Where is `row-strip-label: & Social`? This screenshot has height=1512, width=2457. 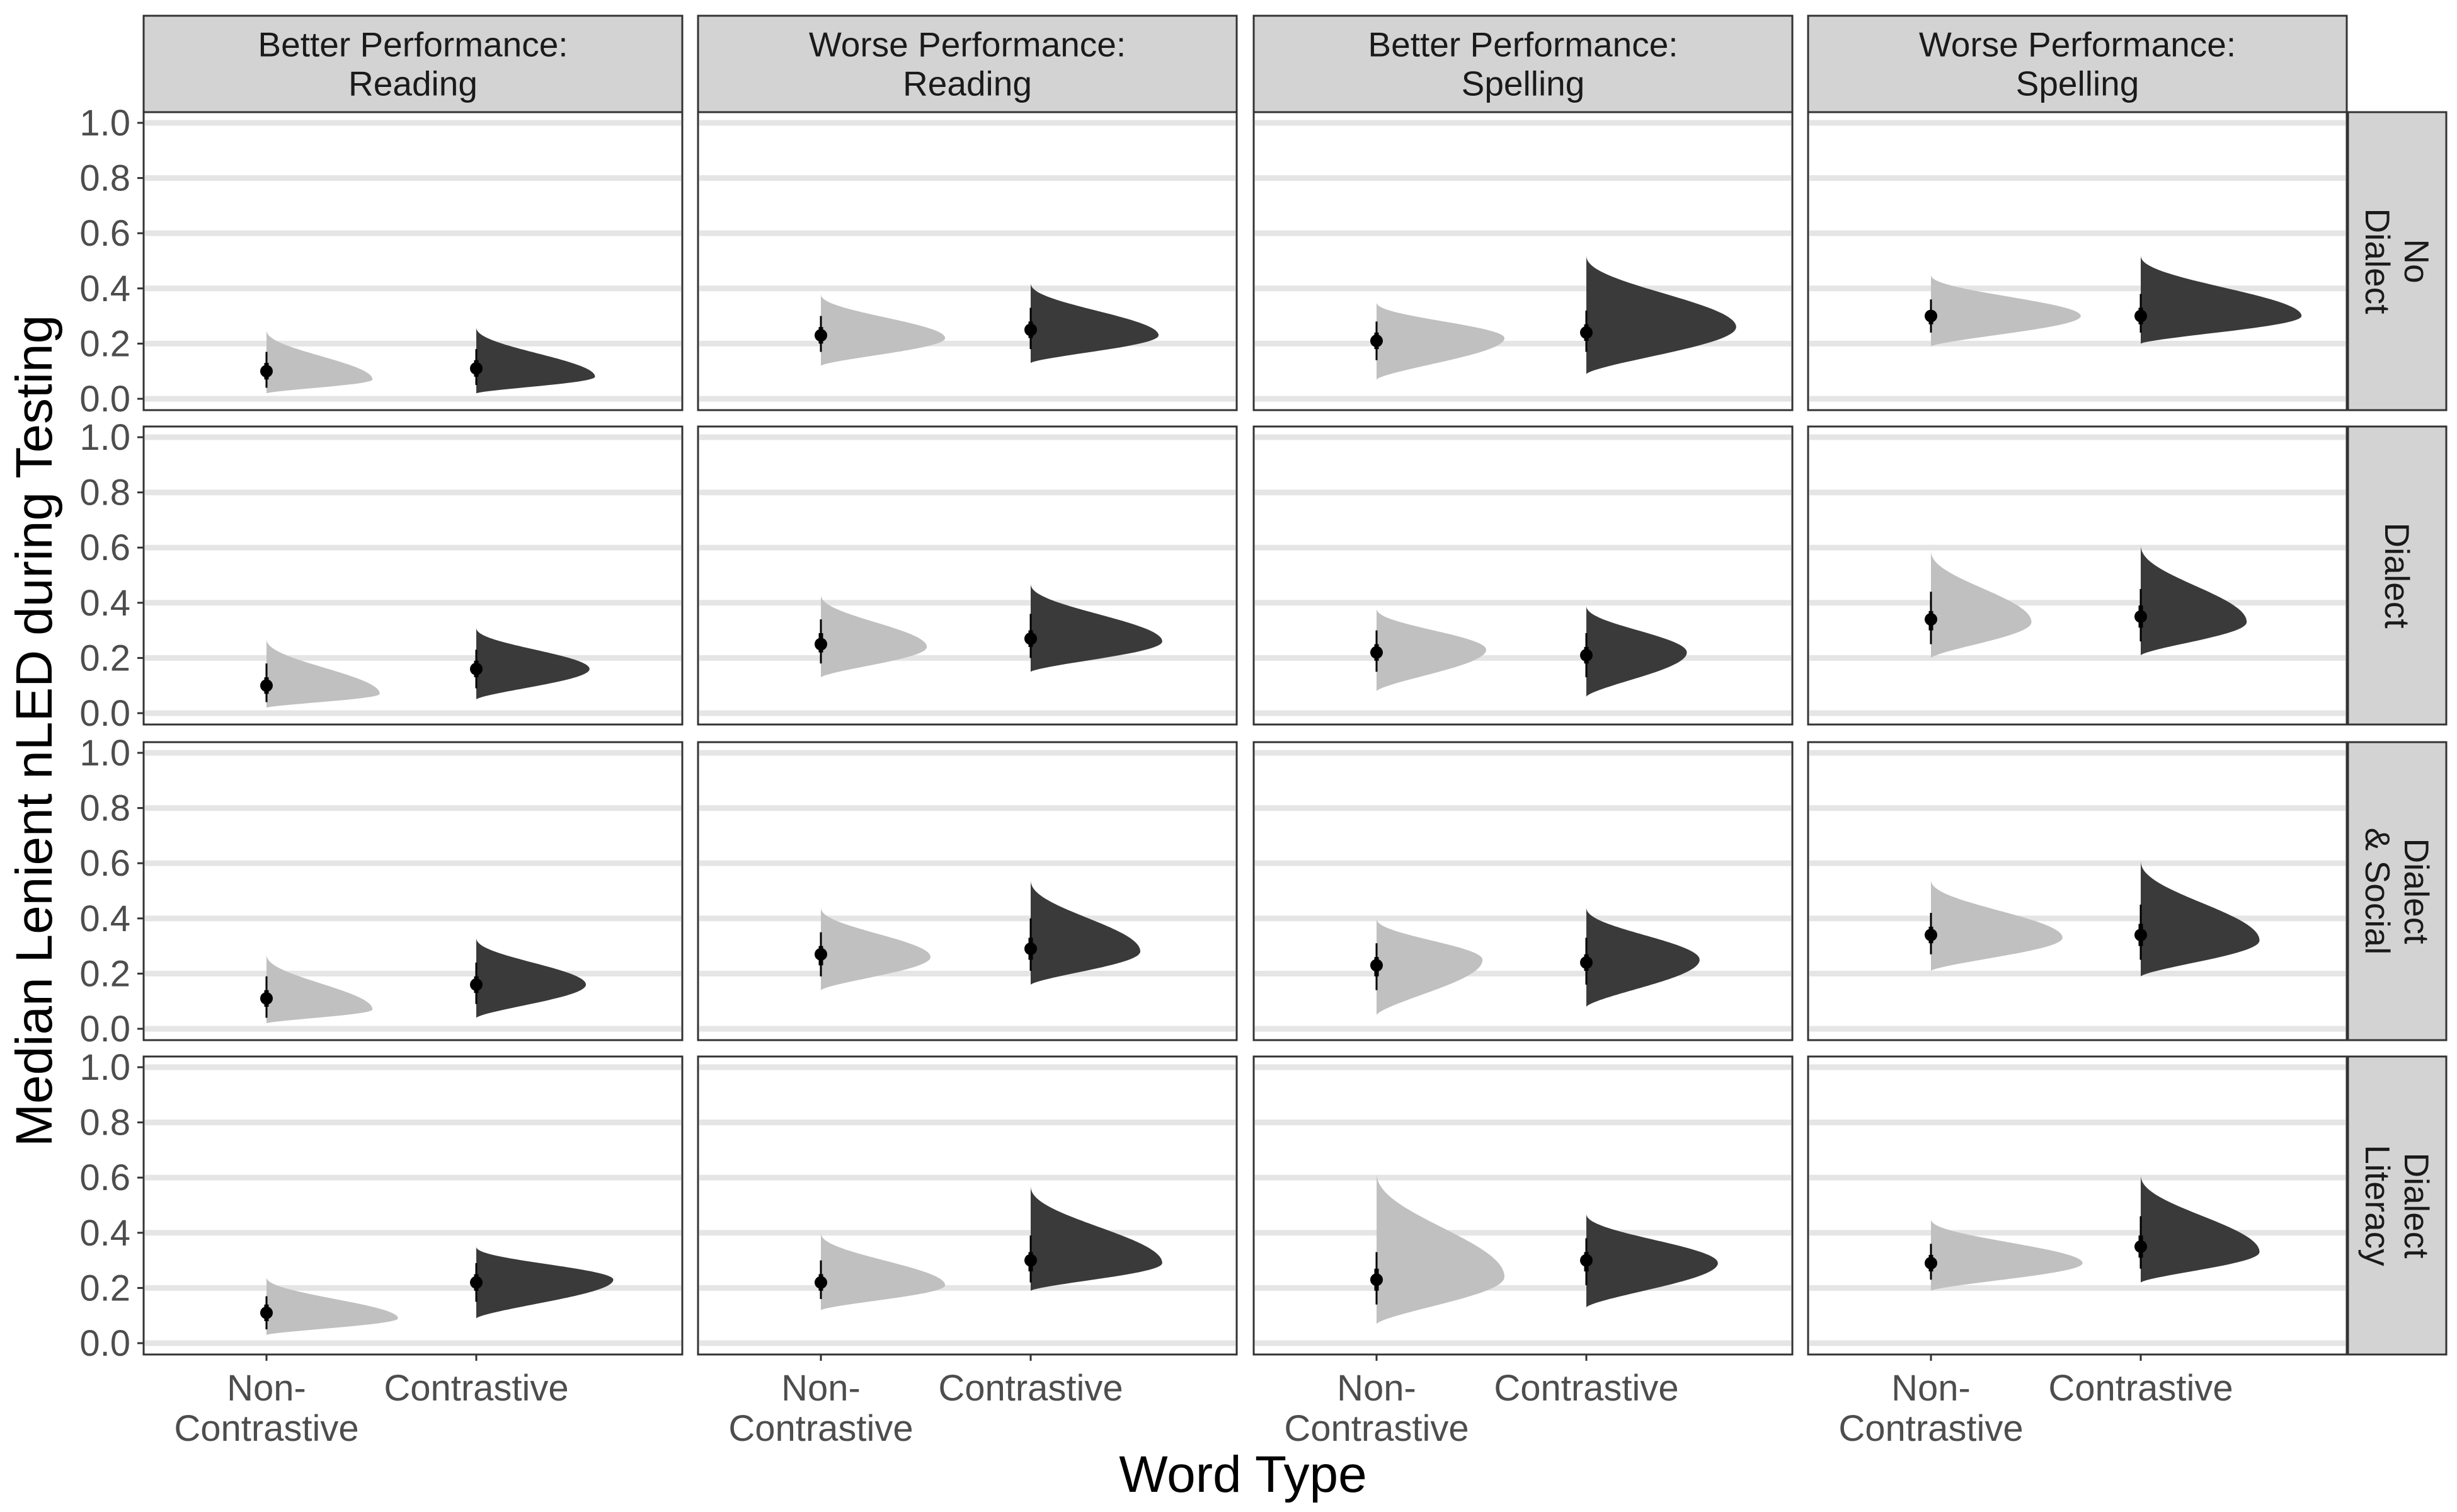 row-strip-label: & Social is located at coordinates (2377, 891).